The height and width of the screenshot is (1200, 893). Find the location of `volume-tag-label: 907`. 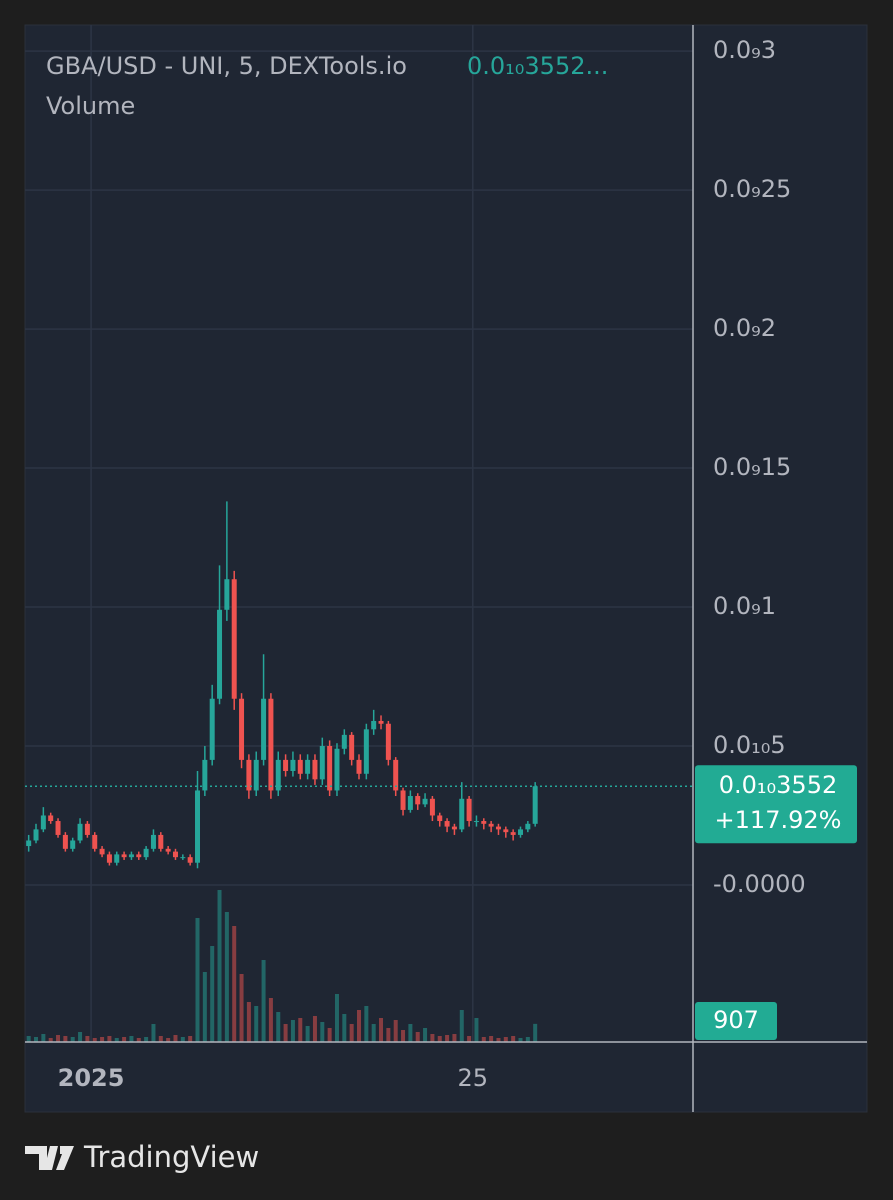

volume-tag-label: 907 is located at coordinates (736, 1020).